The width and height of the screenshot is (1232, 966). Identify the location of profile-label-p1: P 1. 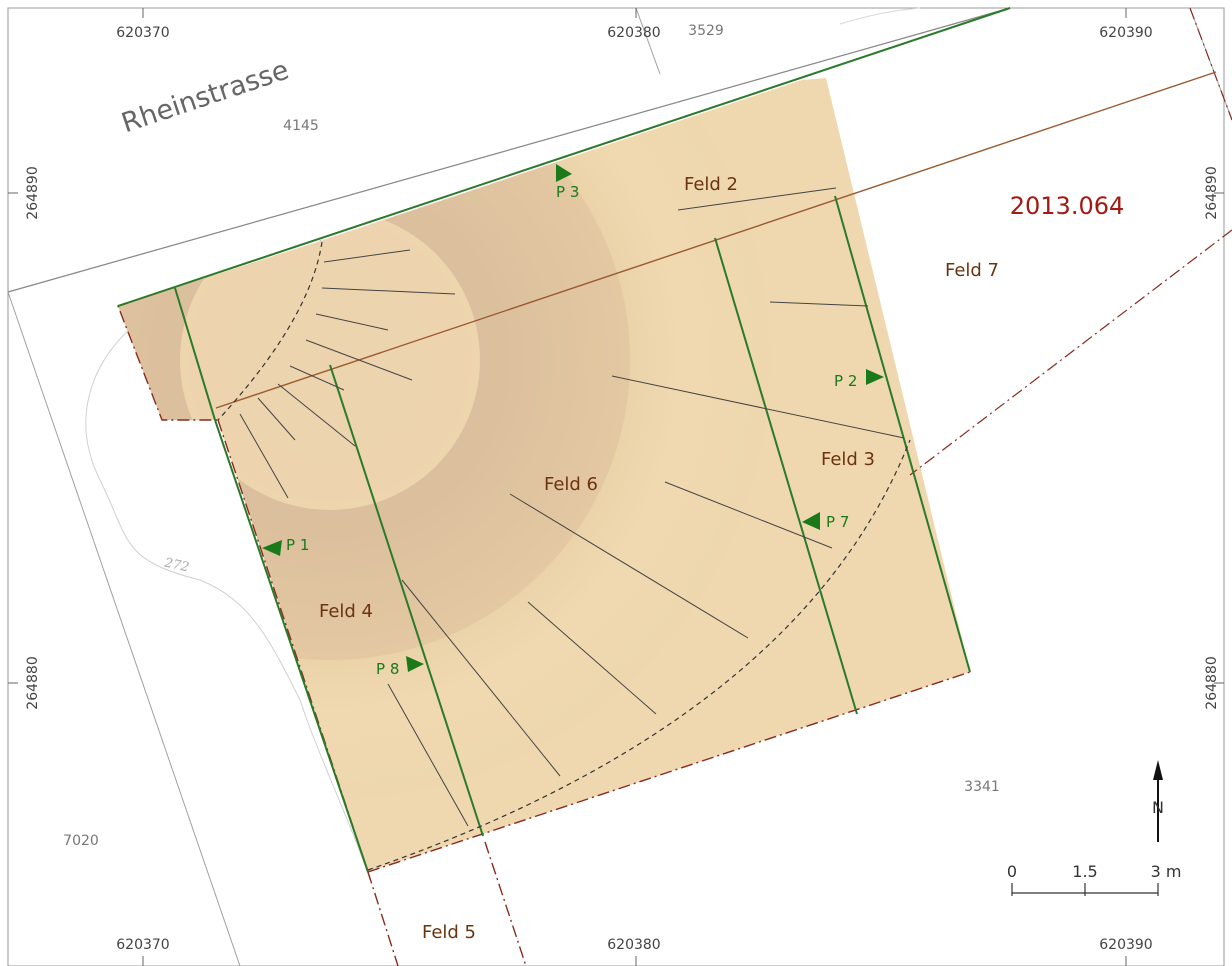
(297, 545).